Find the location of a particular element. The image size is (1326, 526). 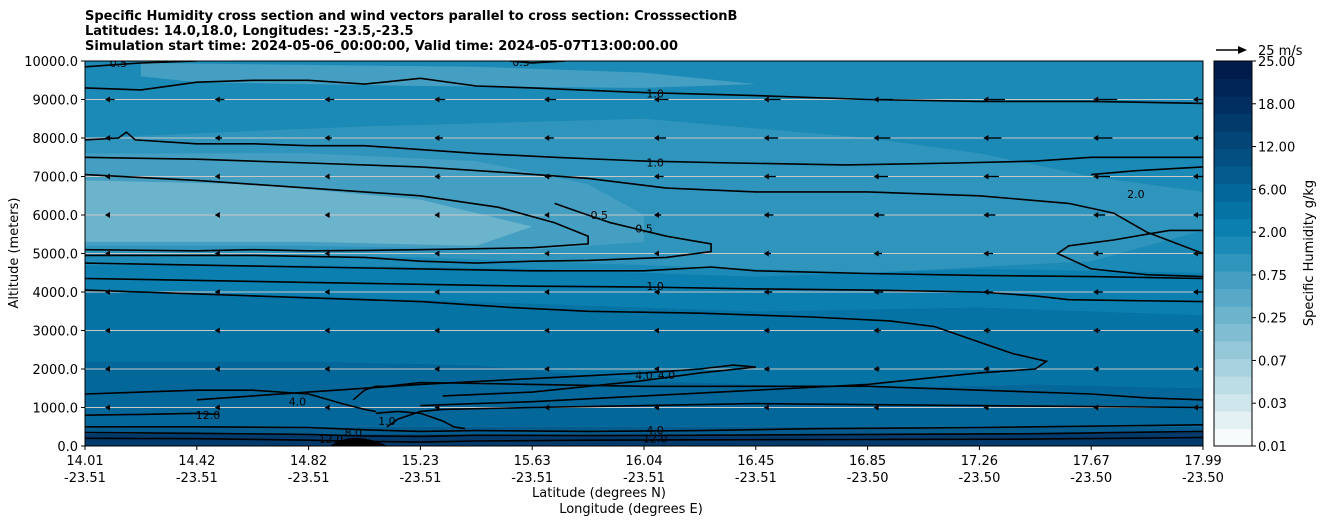

colorbar-tick-label: 0.25 is located at coordinates (1272, 319).